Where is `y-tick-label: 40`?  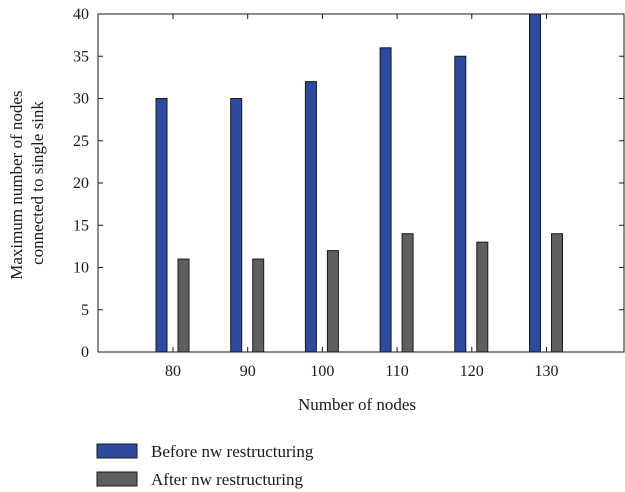
y-tick-label: 40 is located at coordinates (81, 14).